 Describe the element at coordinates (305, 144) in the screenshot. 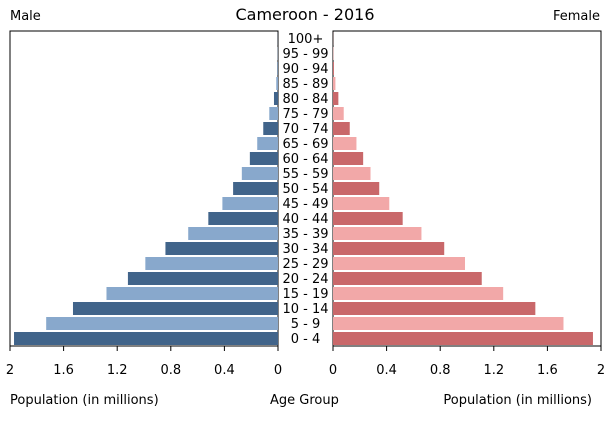

I see `age-group-label: 65 - 69` at that location.